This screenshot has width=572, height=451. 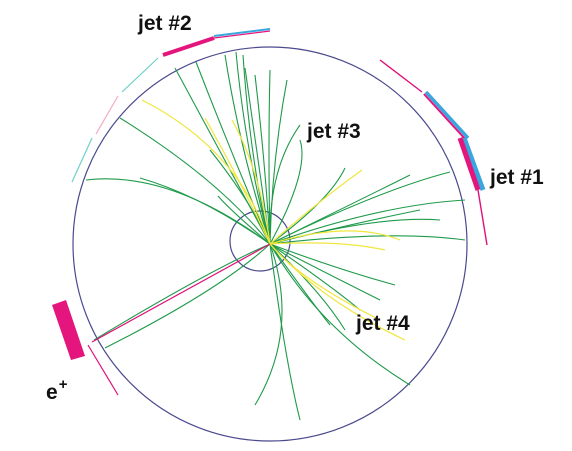 What do you see at coordinates (52, 392) in the screenshot?
I see `positron-label-base: e` at bounding box center [52, 392].